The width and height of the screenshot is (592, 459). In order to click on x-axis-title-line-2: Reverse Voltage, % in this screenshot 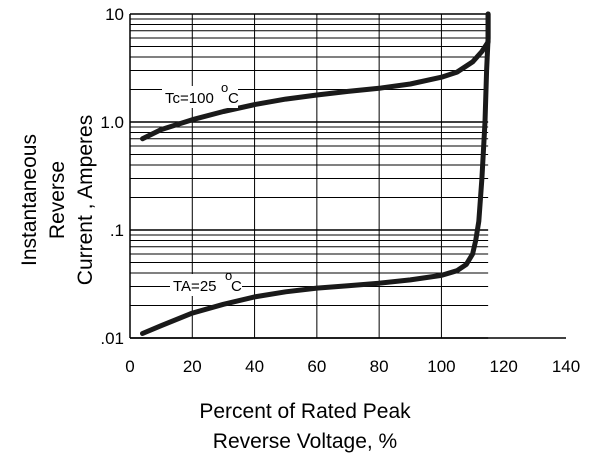, I will do `click(305, 441)`.